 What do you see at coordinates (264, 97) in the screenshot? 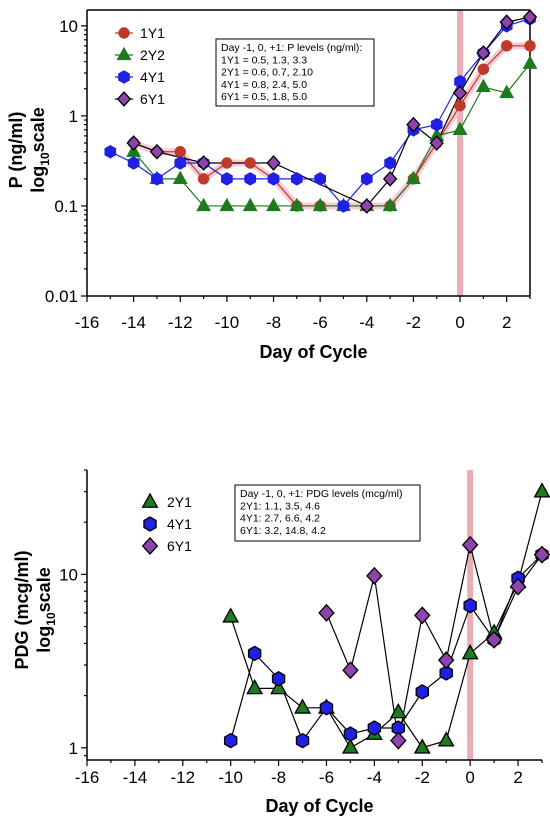
I see `annotation-line: 6Y1 = 0.5, 1.8, 5.0` at bounding box center [264, 97].